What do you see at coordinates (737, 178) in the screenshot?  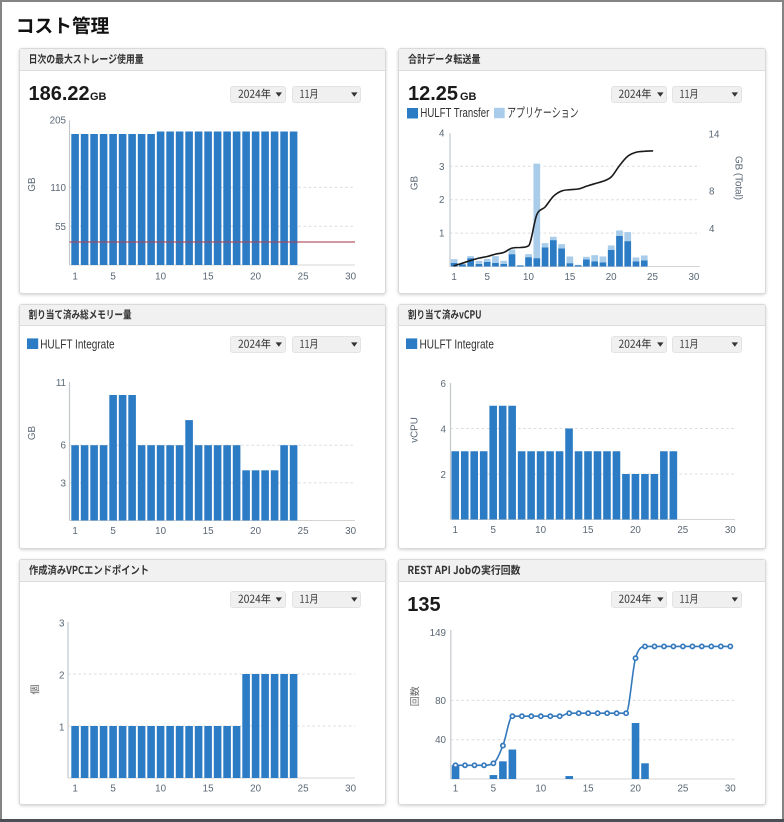 I see `svg-text: GB (Total)` at bounding box center [737, 178].